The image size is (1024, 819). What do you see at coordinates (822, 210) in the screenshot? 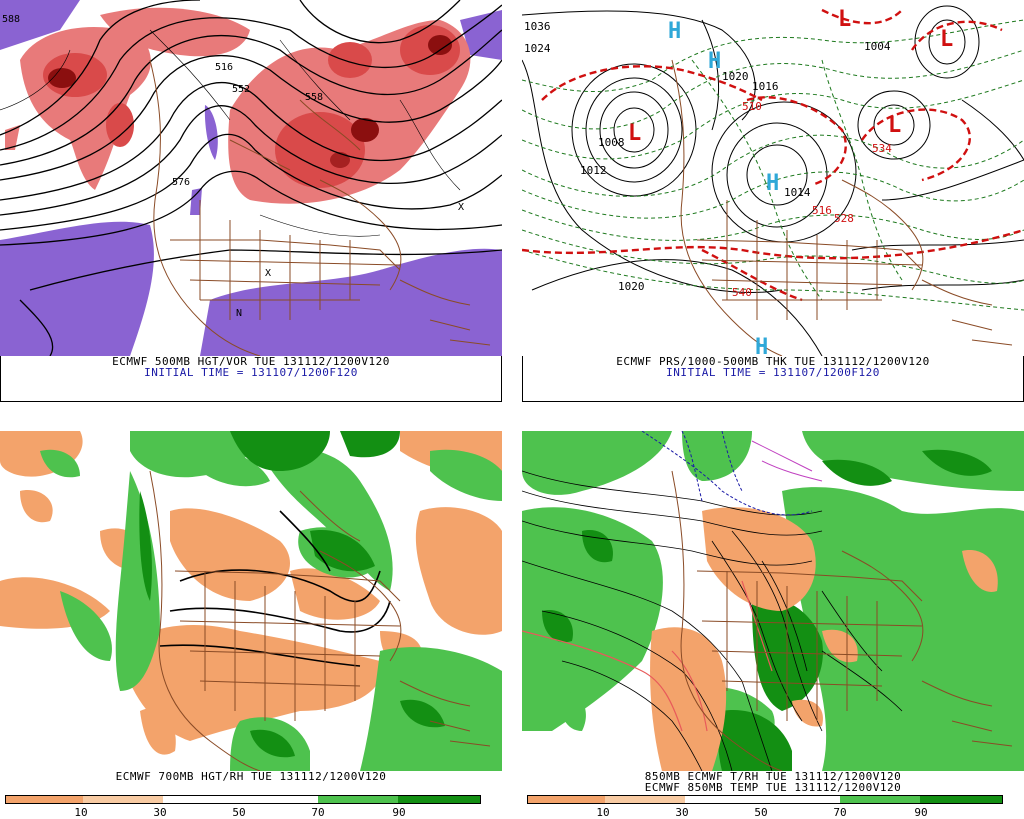
I see `thickness-label: 516` at bounding box center [822, 210].